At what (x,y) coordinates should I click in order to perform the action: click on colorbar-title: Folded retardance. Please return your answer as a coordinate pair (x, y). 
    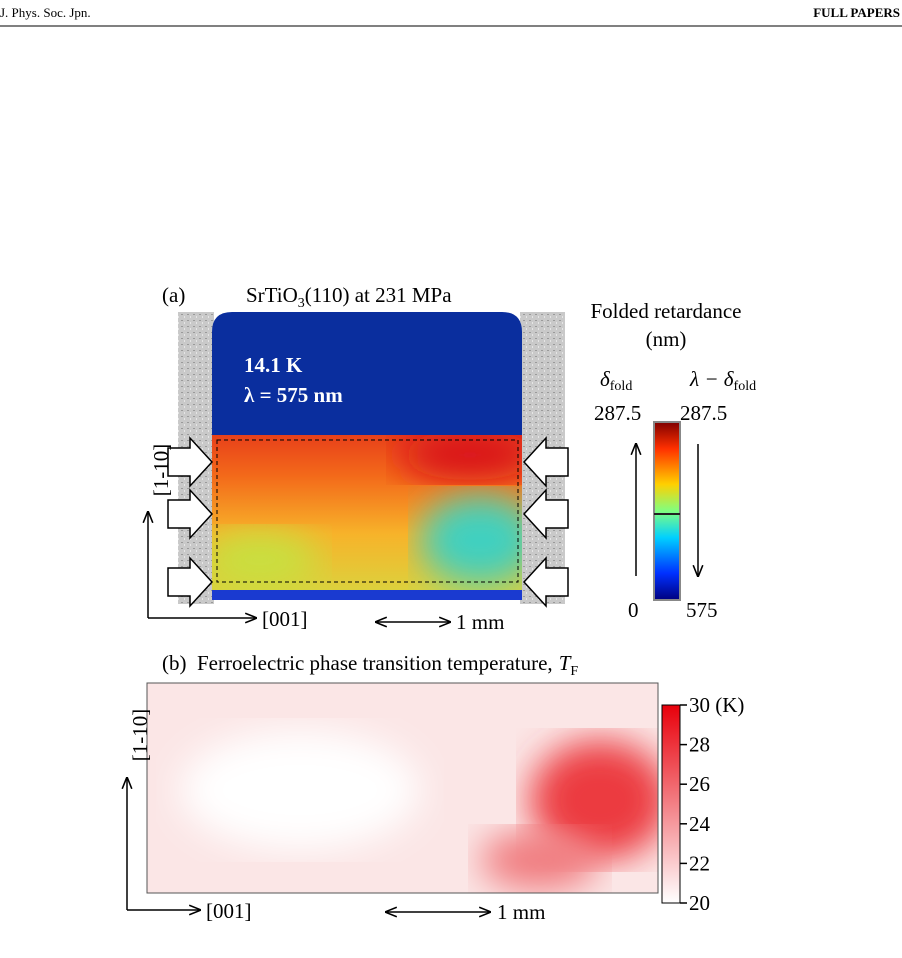
    Looking at the image, I should click on (665, 311).